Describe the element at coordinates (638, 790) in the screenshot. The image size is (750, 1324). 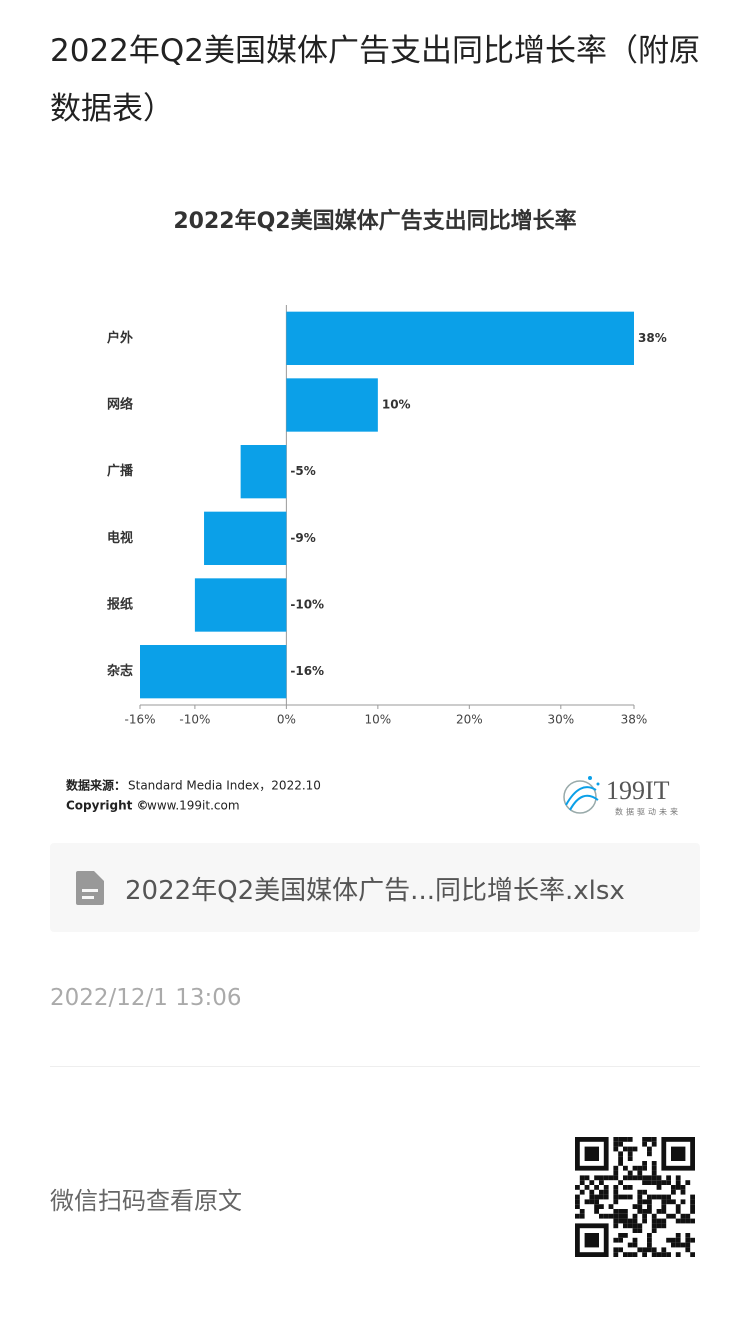
I see `logo-name: 199IT` at that location.